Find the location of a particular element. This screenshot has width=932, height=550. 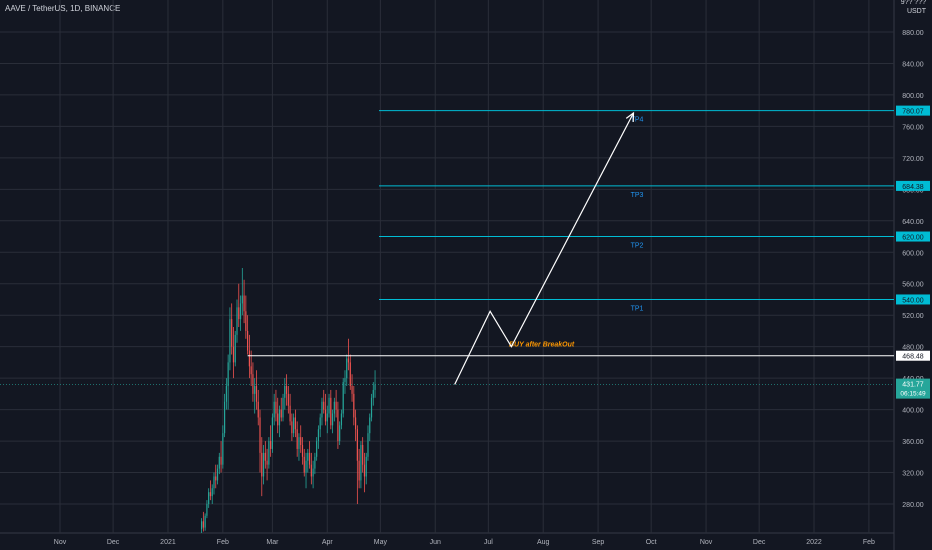

last-price-tag is located at coordinates (913, 388).